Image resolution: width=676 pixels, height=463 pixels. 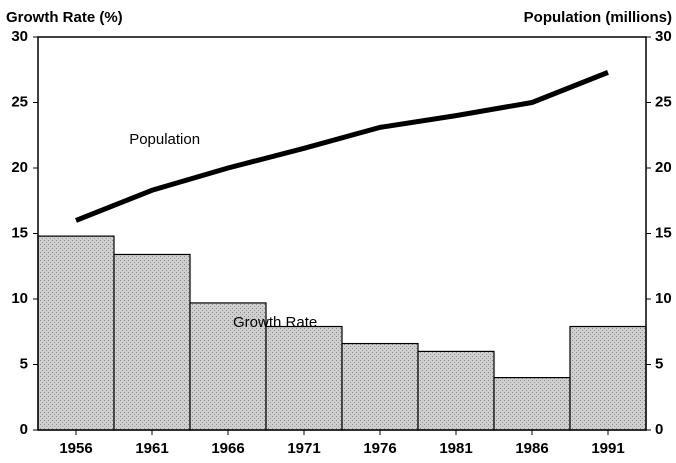 I want to click on x-tick-label: 1971, so click(x=303, y=448).